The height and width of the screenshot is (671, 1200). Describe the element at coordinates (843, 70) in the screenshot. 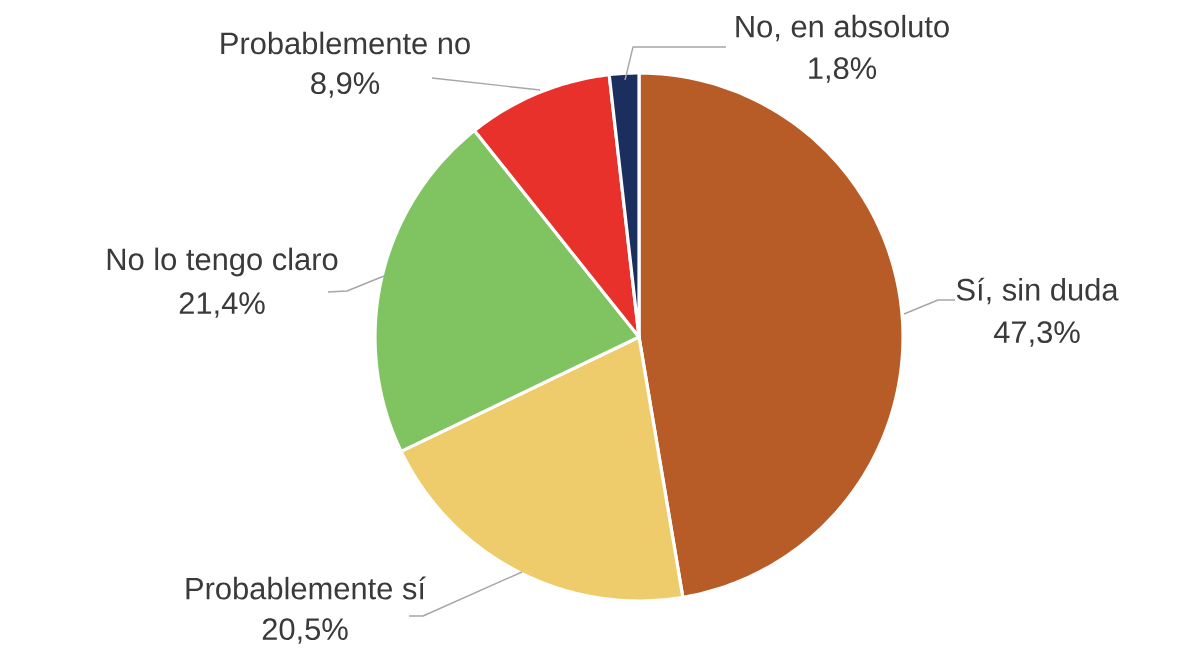

I see `data-label: 1,8%` at that location.